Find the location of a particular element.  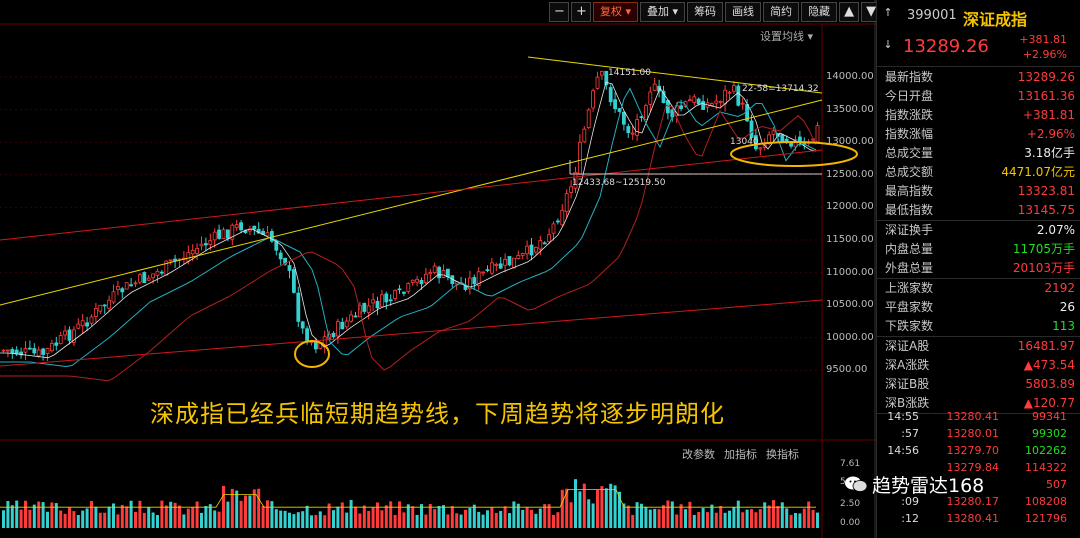

stat-row: 外盘总量 20103万手 is located at coordinates (980, 268).